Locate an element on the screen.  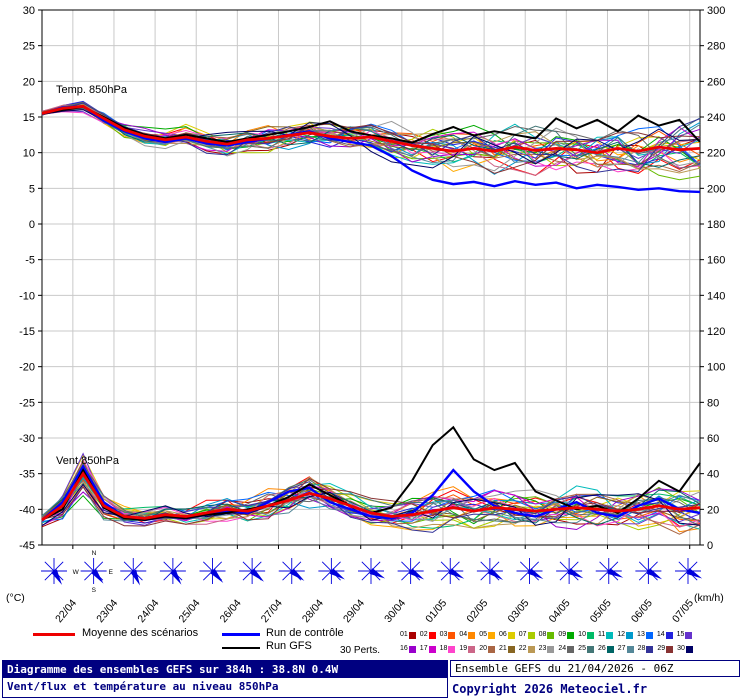
mean-wind-line is located at coordinates (371, 496).